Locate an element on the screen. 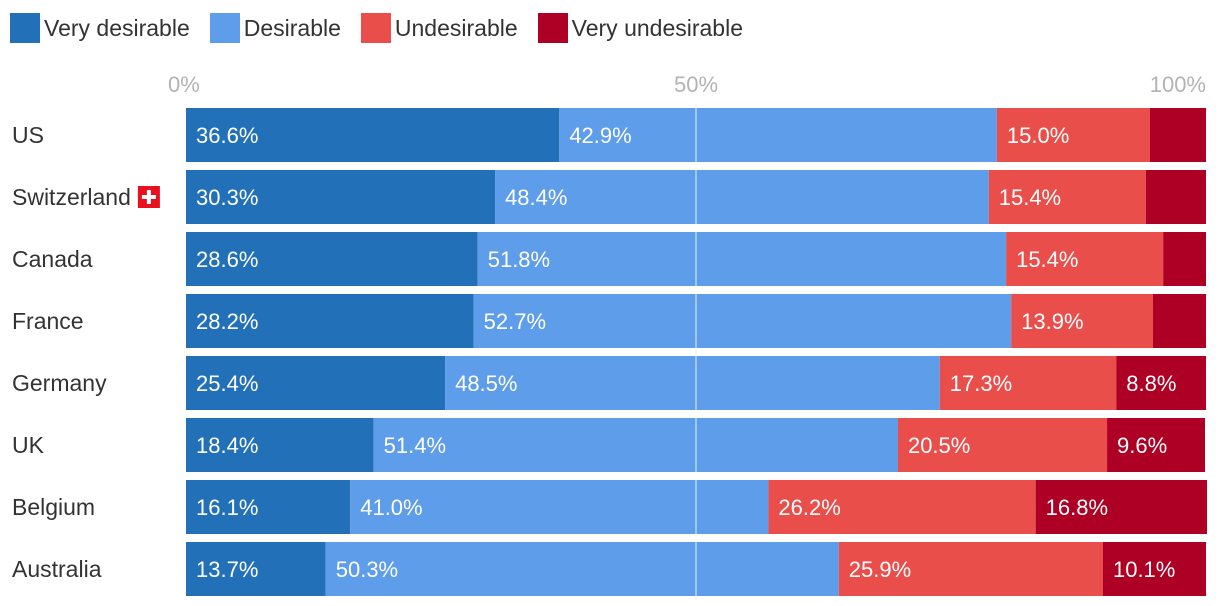  legend-swatch-very-desirable is located at coordinates (25, 28).